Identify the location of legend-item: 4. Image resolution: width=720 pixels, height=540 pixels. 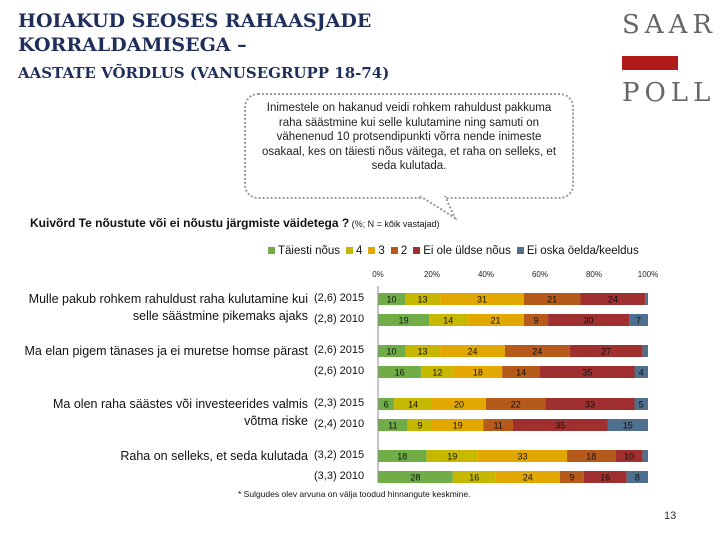
(354, 251).